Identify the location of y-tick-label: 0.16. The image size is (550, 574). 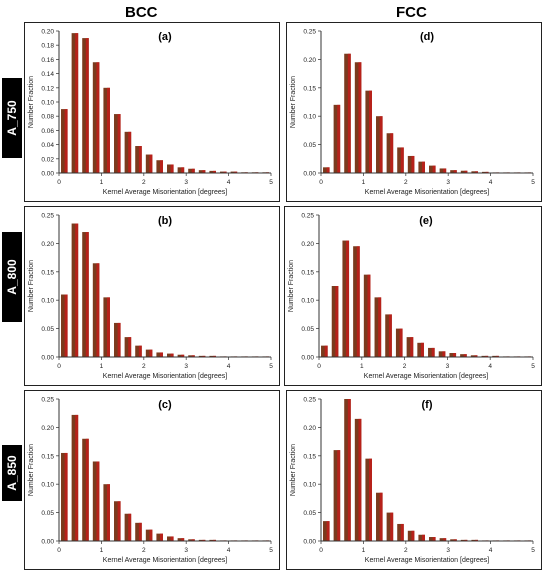
(47, 60).